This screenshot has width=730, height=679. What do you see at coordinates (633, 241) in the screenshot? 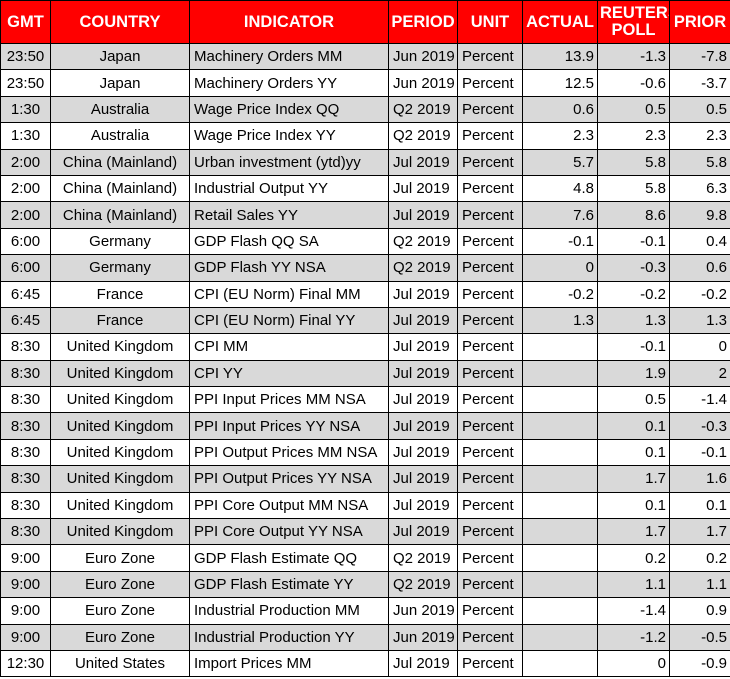
I see `cell-reuters-poll: -0.1` at bounding box center [633, 241].